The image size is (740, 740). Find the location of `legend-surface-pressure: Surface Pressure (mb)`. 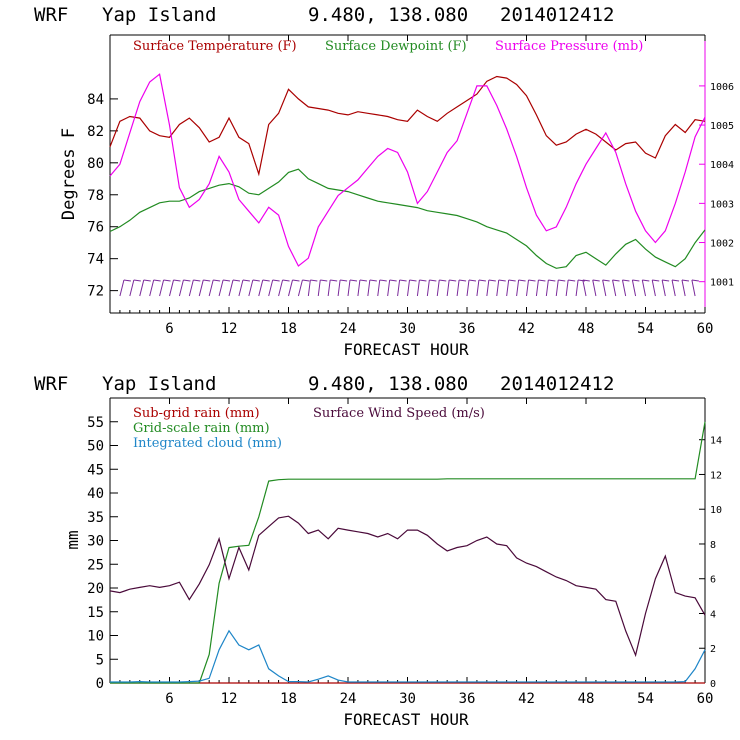

legend-surface-pressure: Surface Pressure (mb) is located at coordinates (569, 46).